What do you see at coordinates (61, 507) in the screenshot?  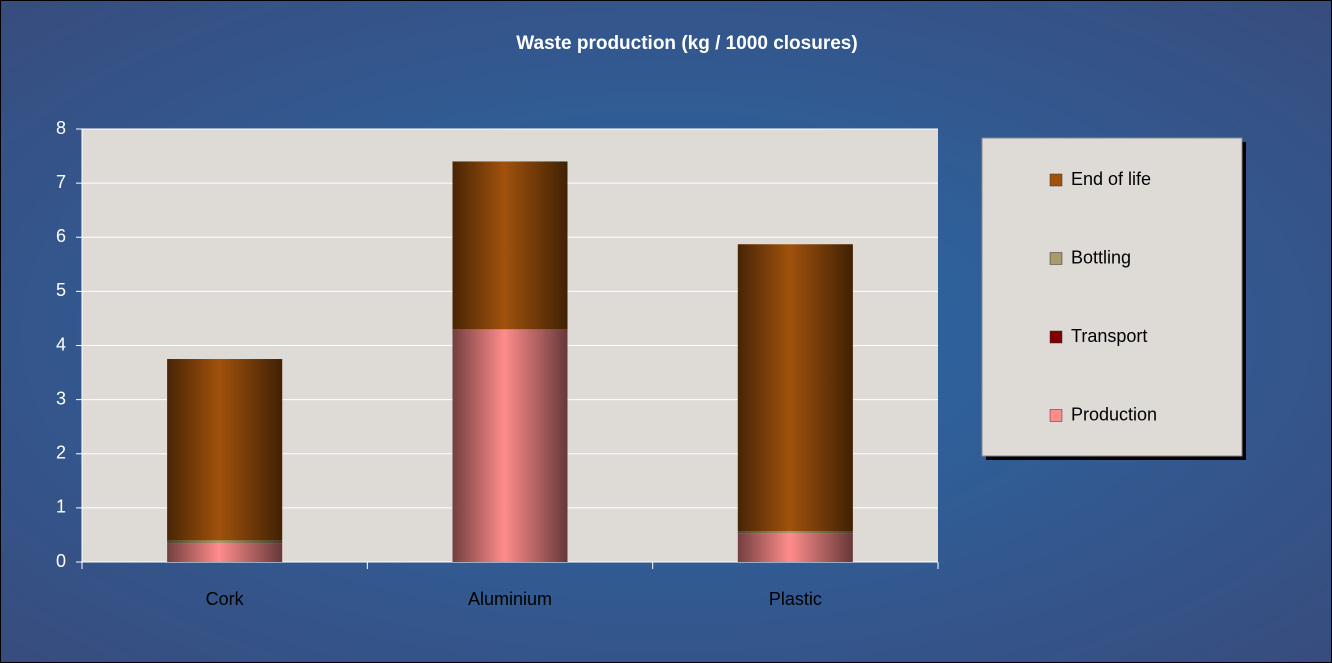 I see `y-tick-label: 1` at bounding box center [61, 507].